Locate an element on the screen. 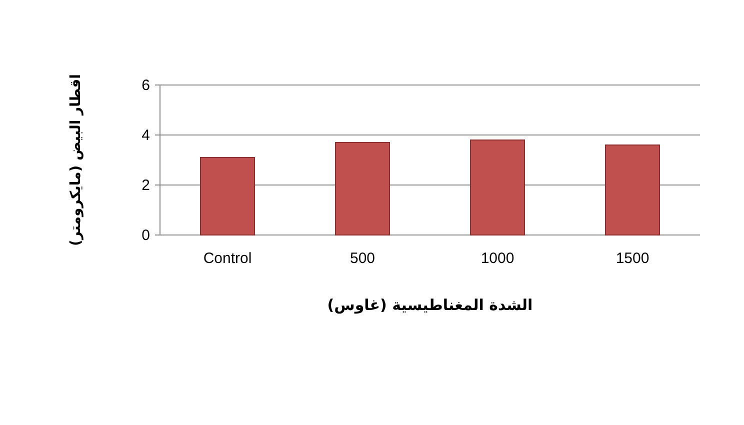 Image resolution: width=744 pixels, height=425 pixels. y-tick-label: 6 is located at coordinates (146, 85).